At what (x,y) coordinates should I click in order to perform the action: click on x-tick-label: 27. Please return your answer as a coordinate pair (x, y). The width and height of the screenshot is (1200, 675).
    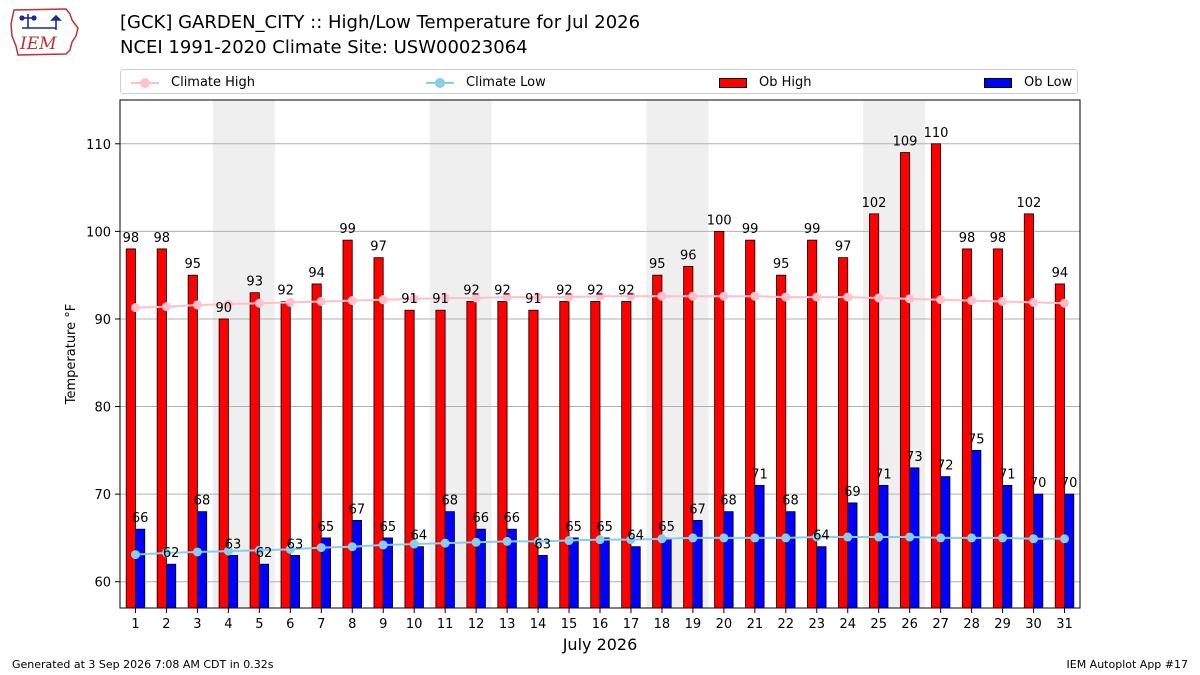
    Looking at the image, I should click on (940, 624).